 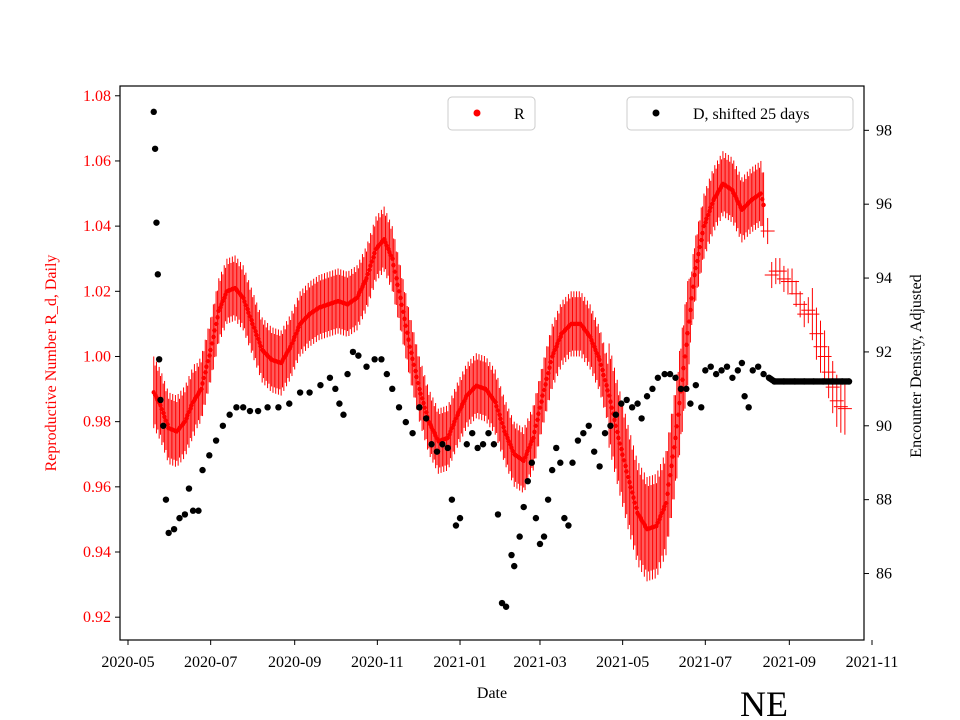 I want to click on legend-r: R, so click(x=491, y=113).